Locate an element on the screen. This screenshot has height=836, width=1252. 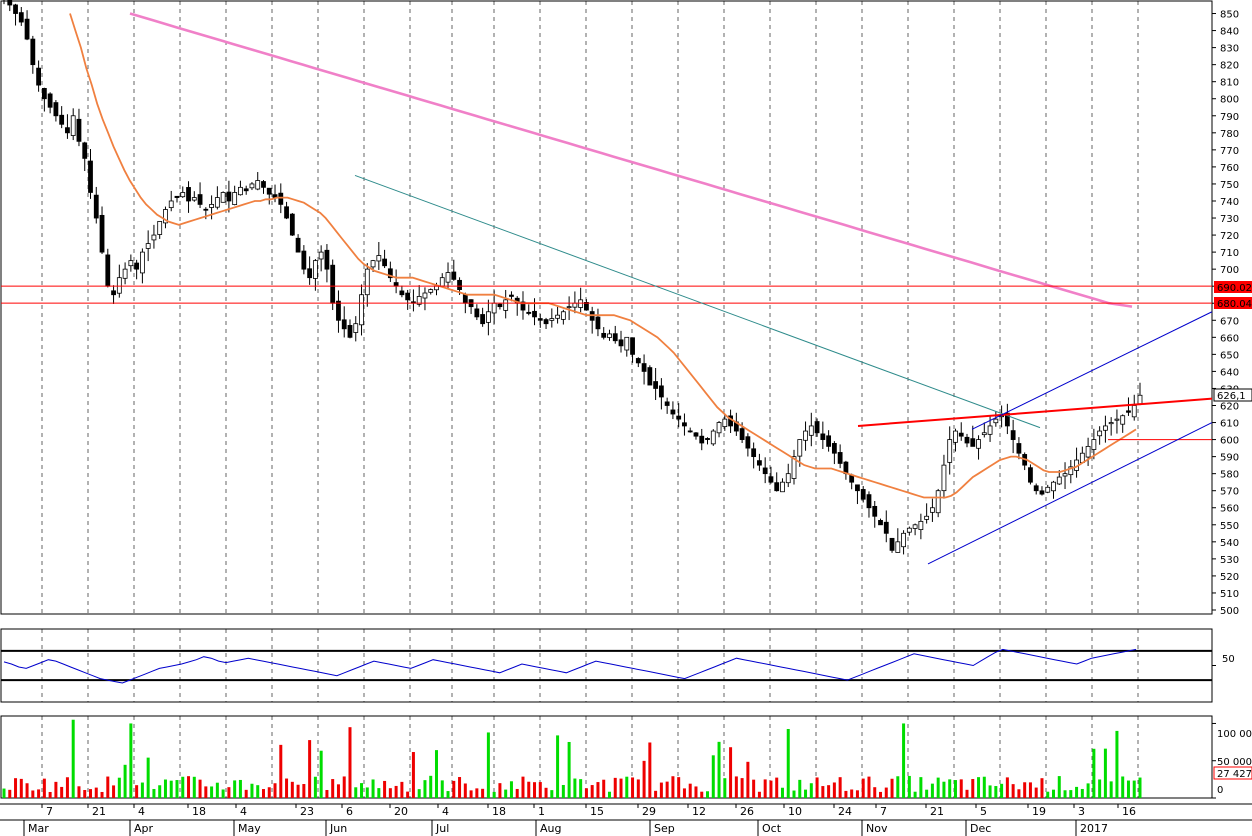
y-tick-label: 700 is located at coordinates (1229, 270).